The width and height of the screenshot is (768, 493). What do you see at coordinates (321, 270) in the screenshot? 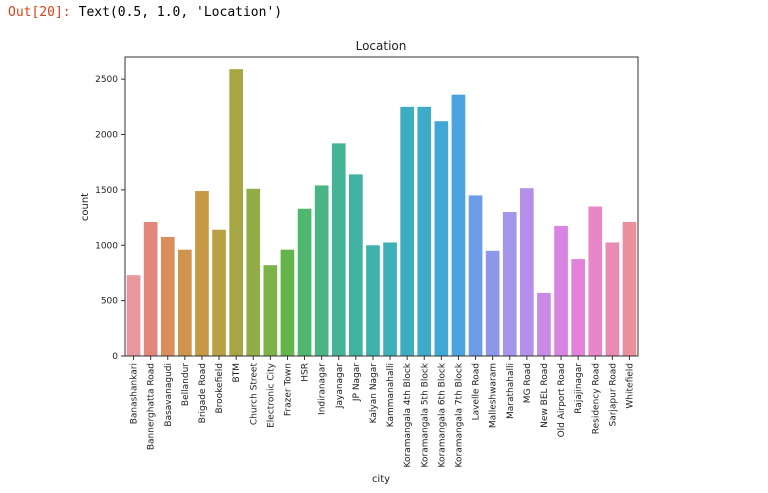
I see `bar-indiranagar` at bounding box center [321, 270].